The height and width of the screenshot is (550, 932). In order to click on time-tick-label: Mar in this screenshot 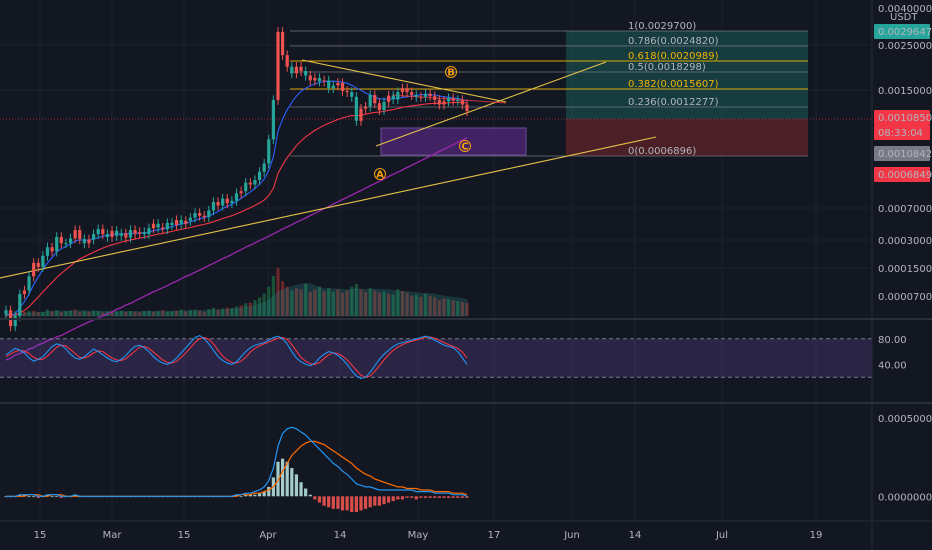, I will do `click(113, 535)`.